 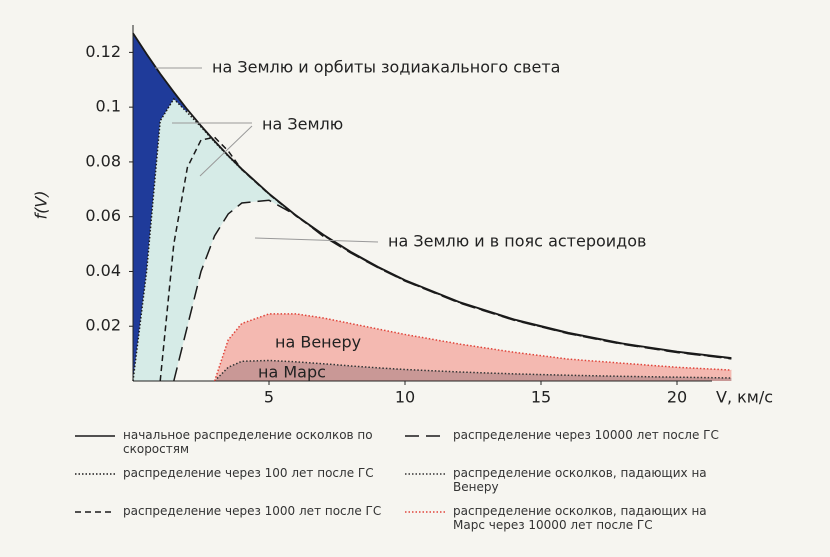 What do you see at coordinates (41, 204) in the screenshot?
I see `y-axis-label: f(V)` at bounding box center [41, 204].